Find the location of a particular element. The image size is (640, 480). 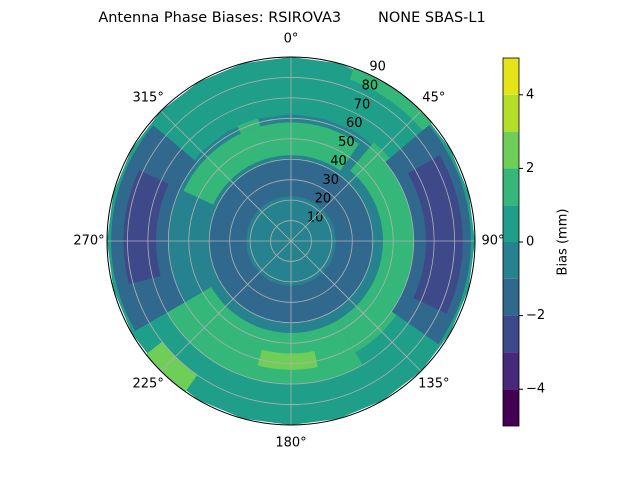

r-tick-label: 10 is located at coordinates (315, 218).